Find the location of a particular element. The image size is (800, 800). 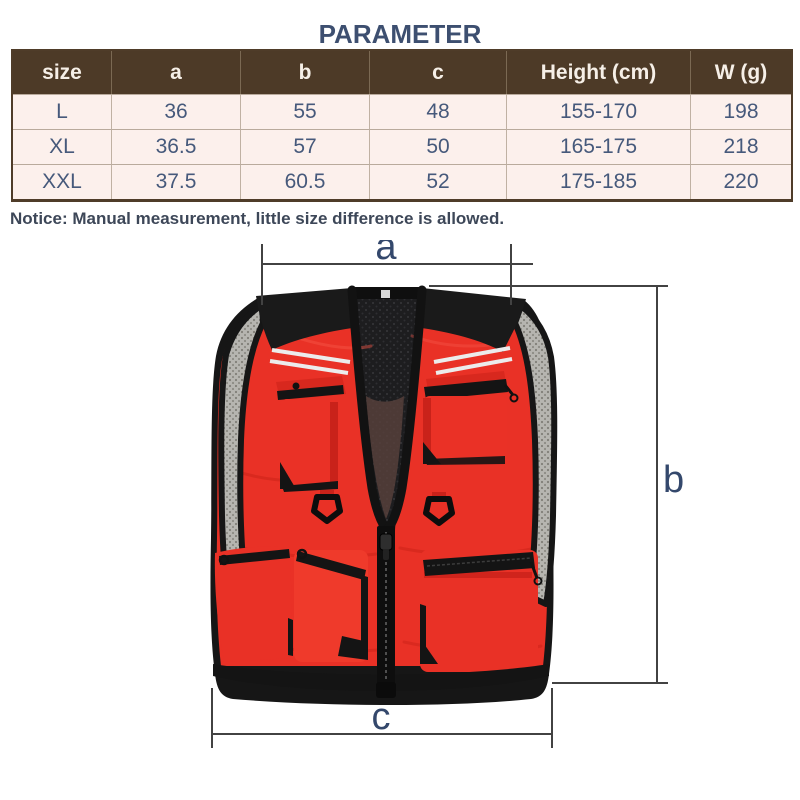

measurement-c is located at coordinates (382, 718).